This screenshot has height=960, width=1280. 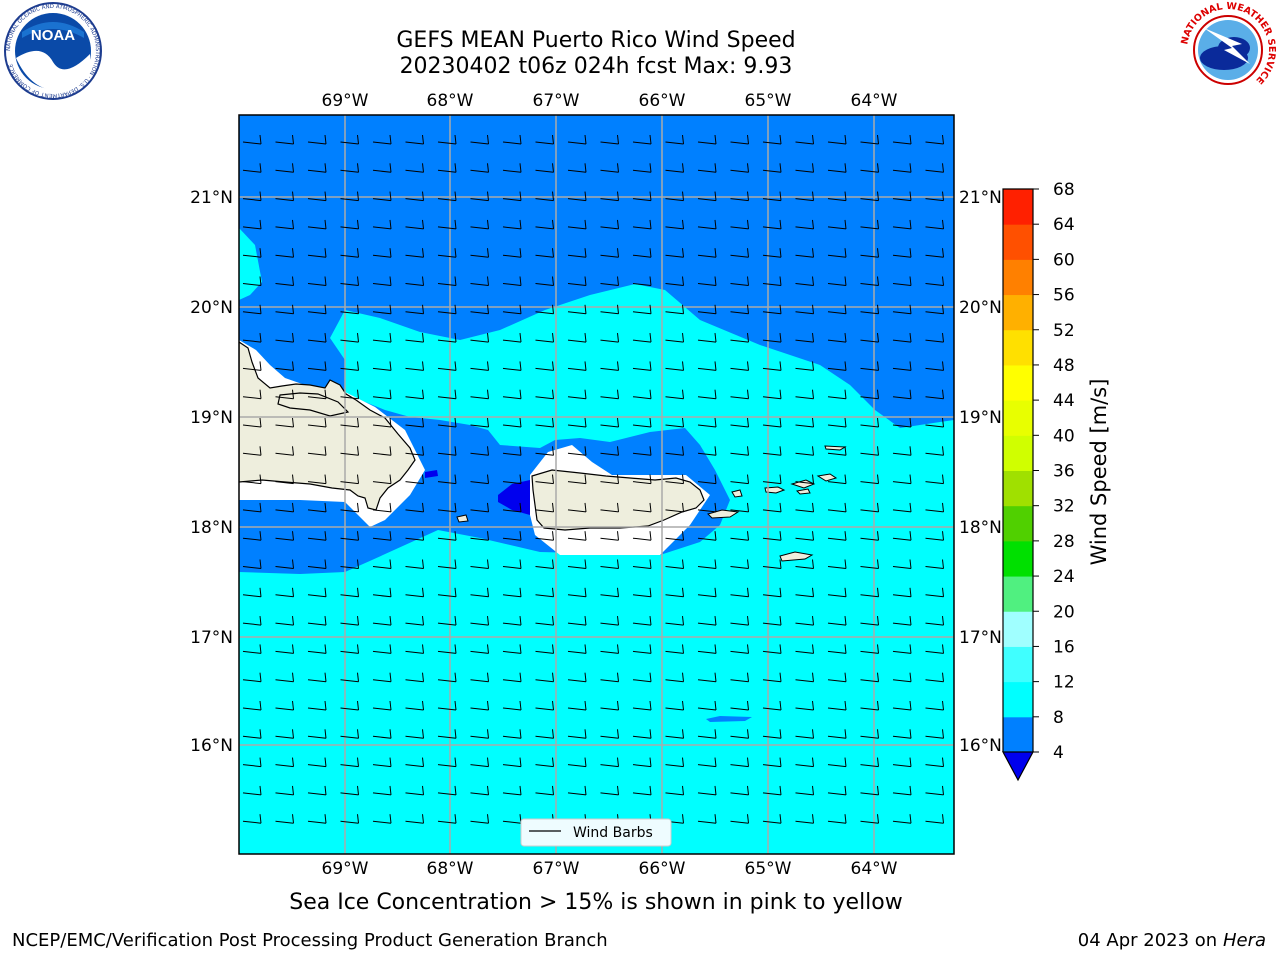 What do you see at coordinates (805, 470) in the screenshot?
I see `virgin-islands` at bounding box center [805, 470].